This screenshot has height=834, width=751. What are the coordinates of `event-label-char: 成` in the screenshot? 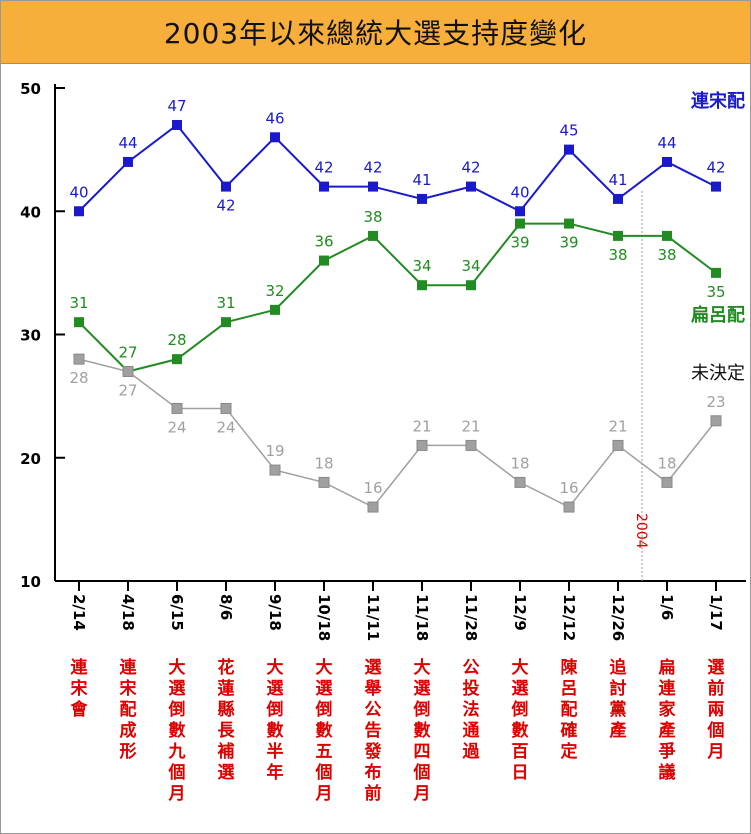 It's located at (128, 730).